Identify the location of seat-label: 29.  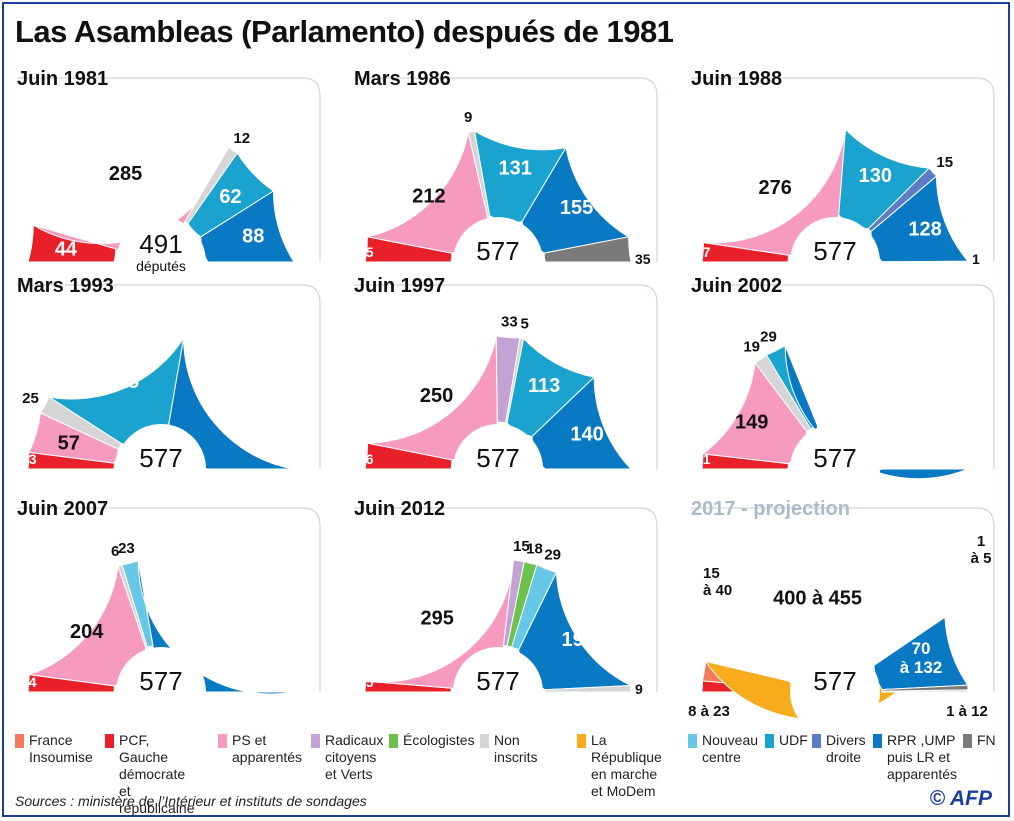
(768, 337).